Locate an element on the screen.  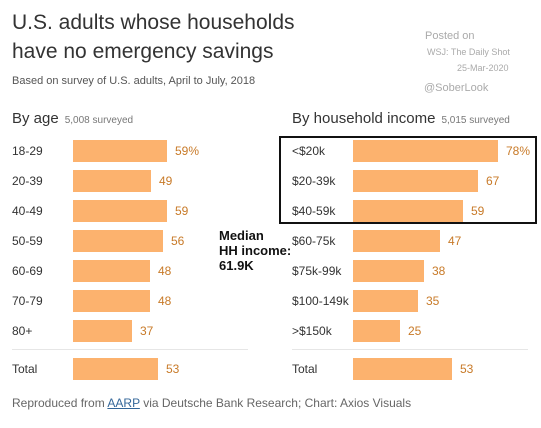
age-row-2: 40-49 59 is located at coordinates (132, 211).